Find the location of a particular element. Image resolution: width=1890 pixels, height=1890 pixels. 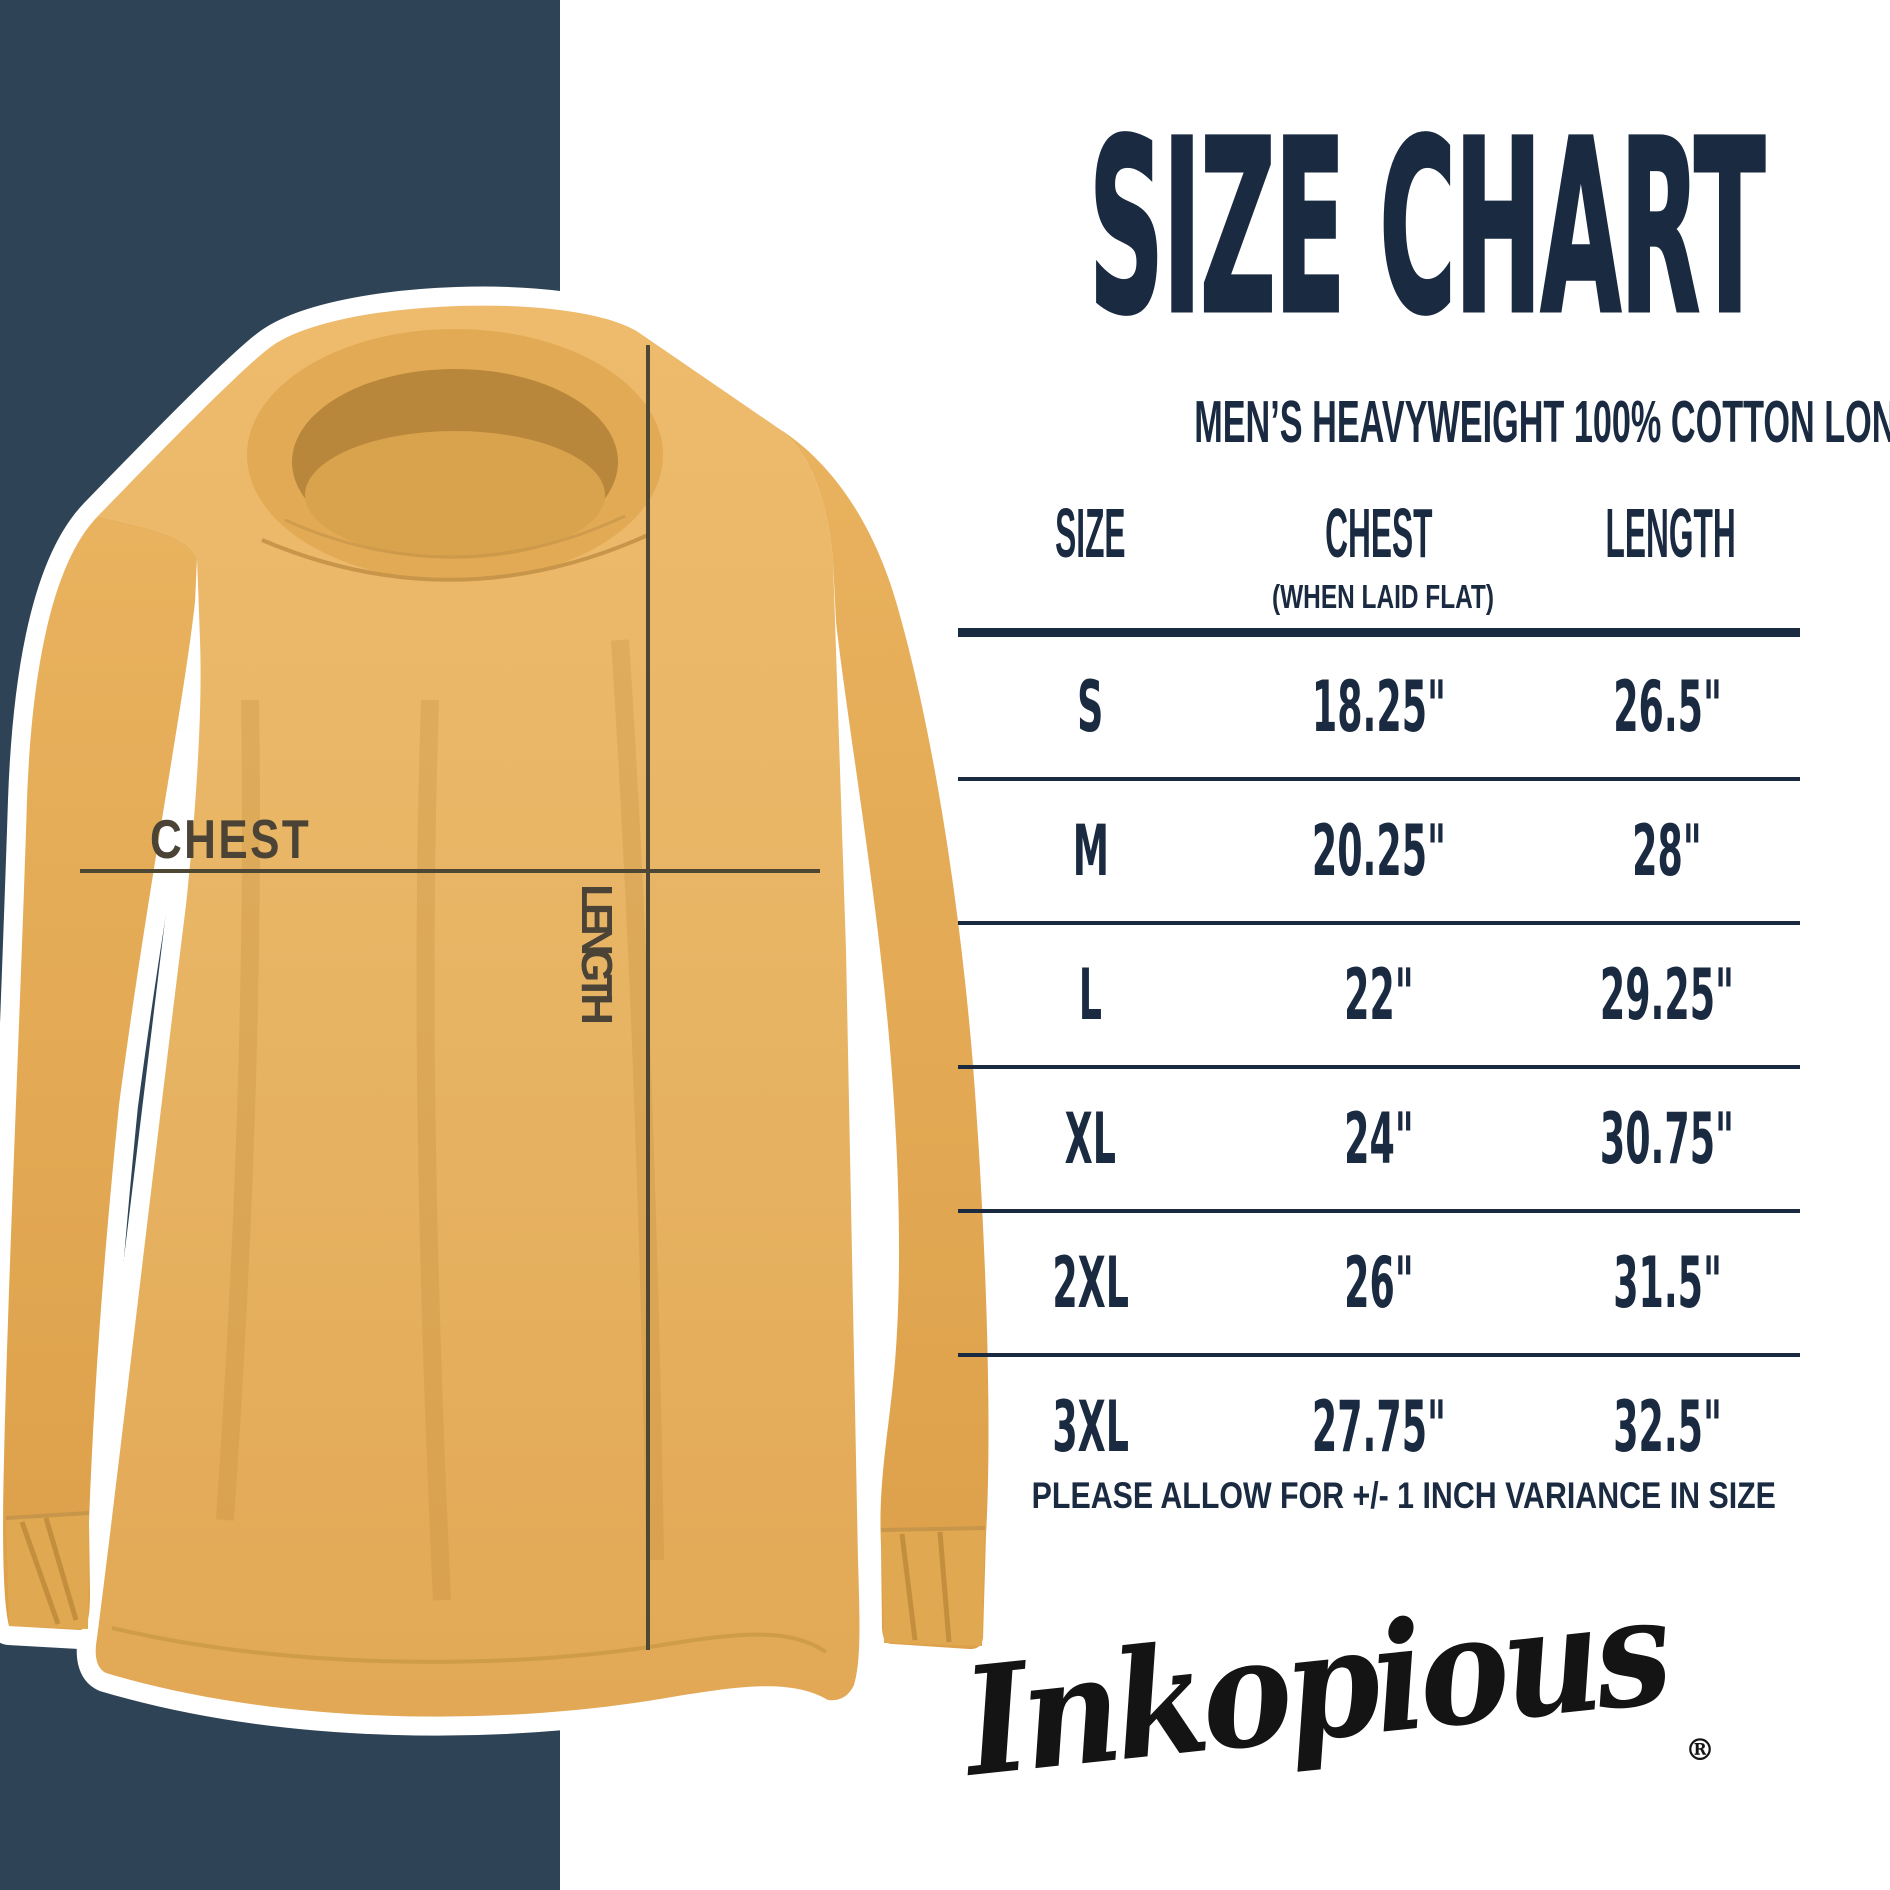

table-row: 2XL 26" 31.5" is located at coordinates (1379, 1285).